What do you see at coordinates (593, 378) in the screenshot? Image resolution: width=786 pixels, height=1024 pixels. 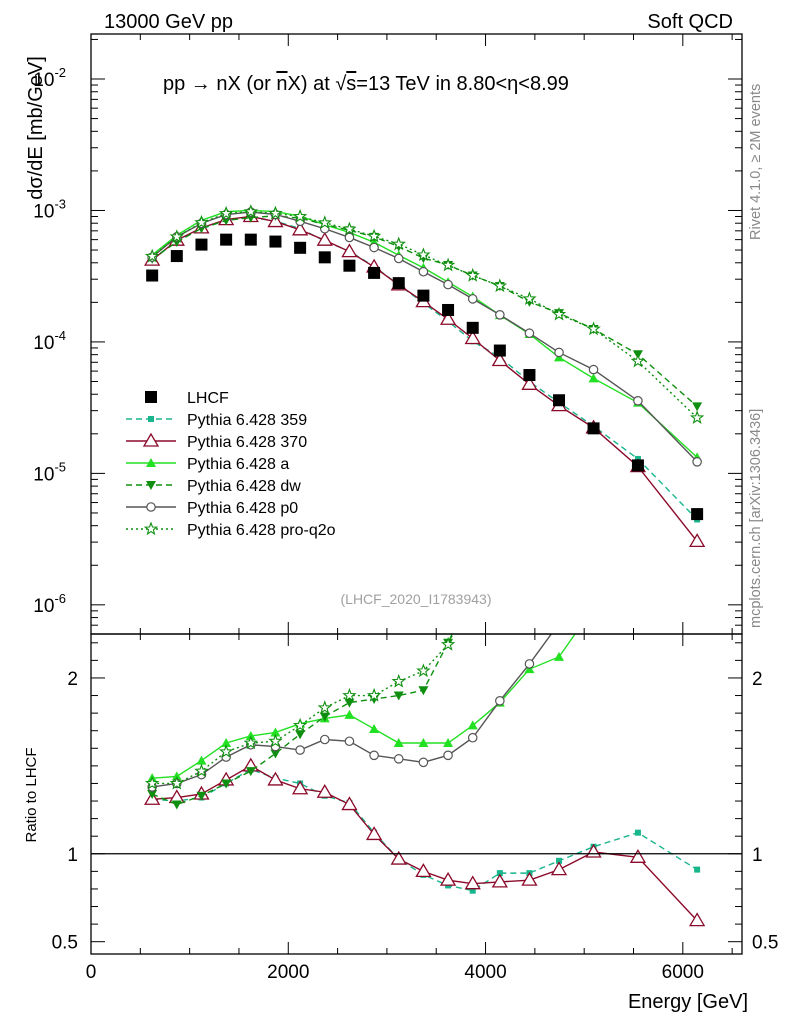 I see `series-pythia-6-428-a-point` at bounding box center [593, 378].